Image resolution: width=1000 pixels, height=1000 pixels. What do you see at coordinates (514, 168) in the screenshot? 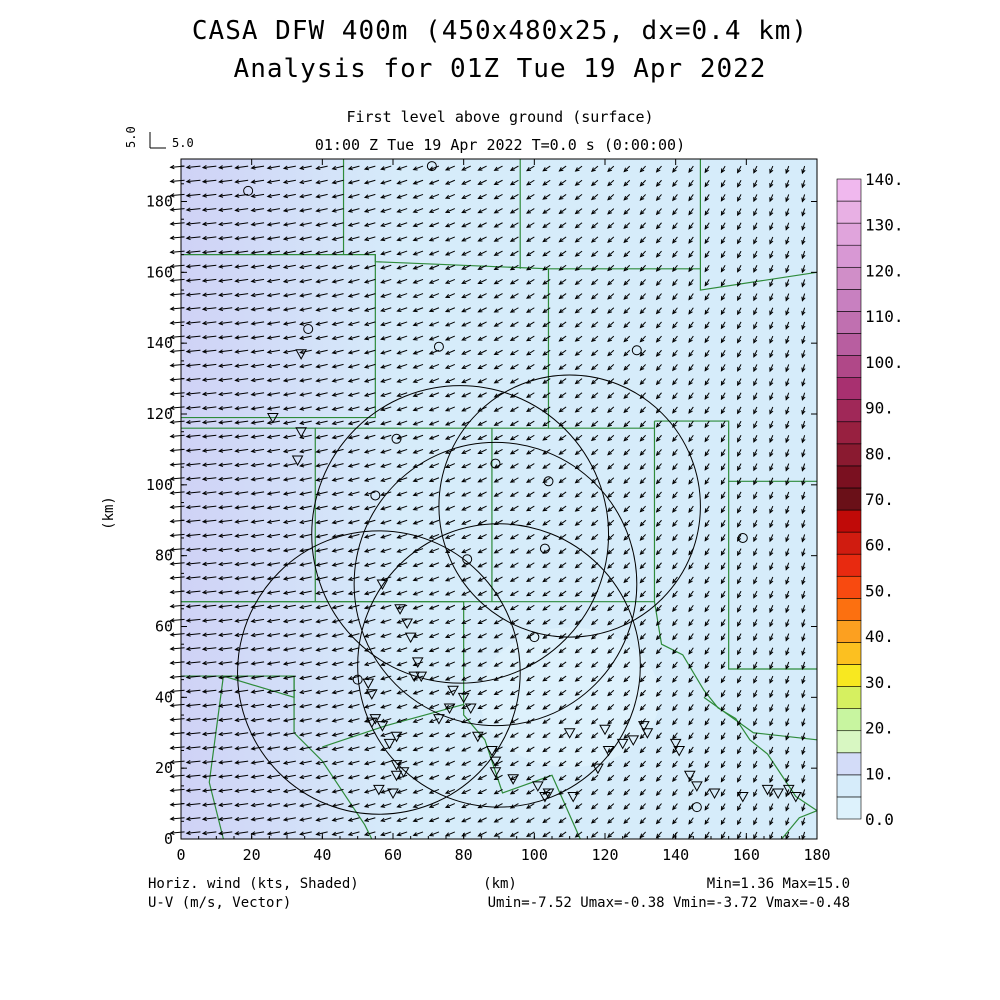
I see `wind-vector-1902` at bounding box center [514, 168].